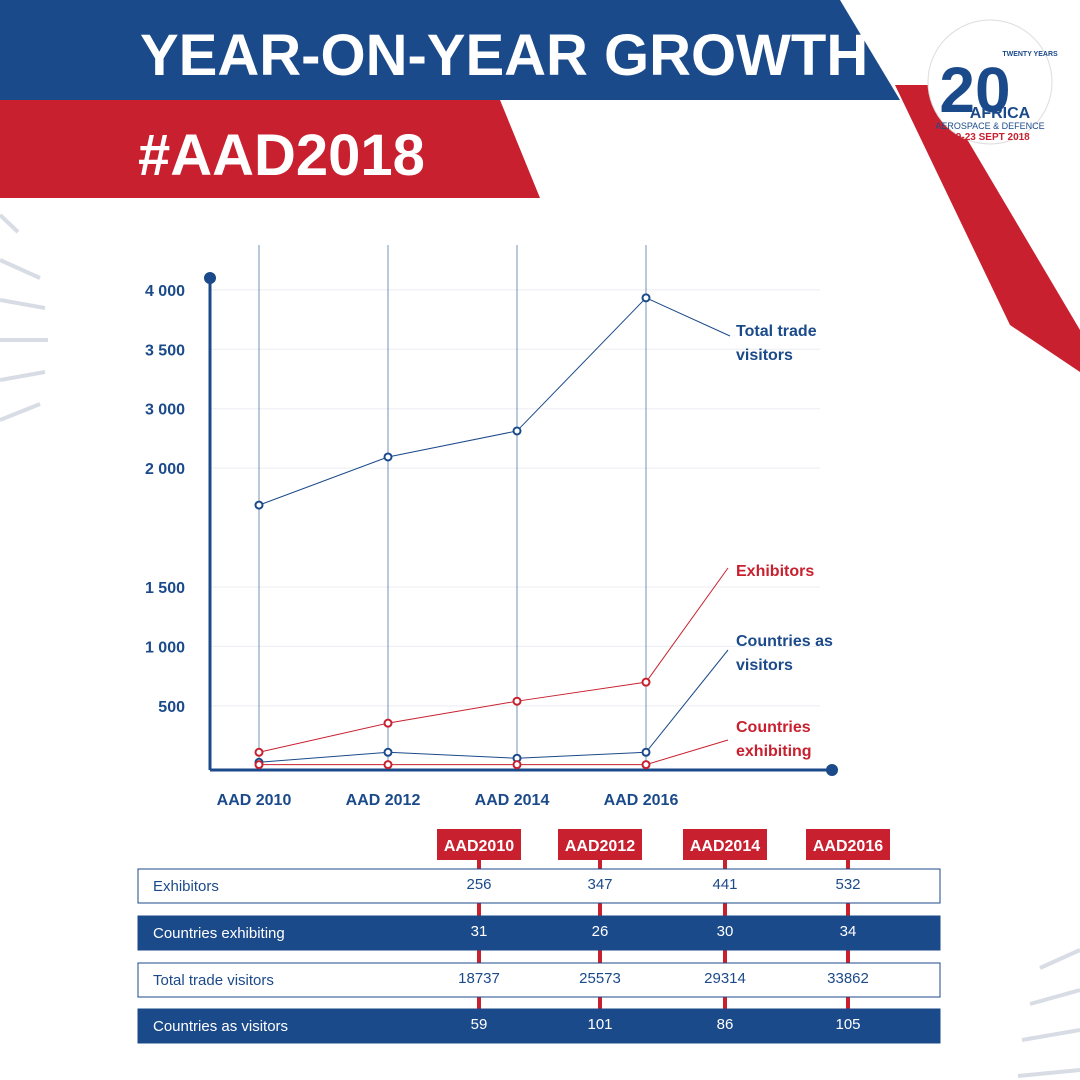 The width and height of the screenshot is (1080, 1080). What do you see at coordinates (974, 90) in the screenshot?
I see `logo-number: 20` at bounding box center [974, 90].